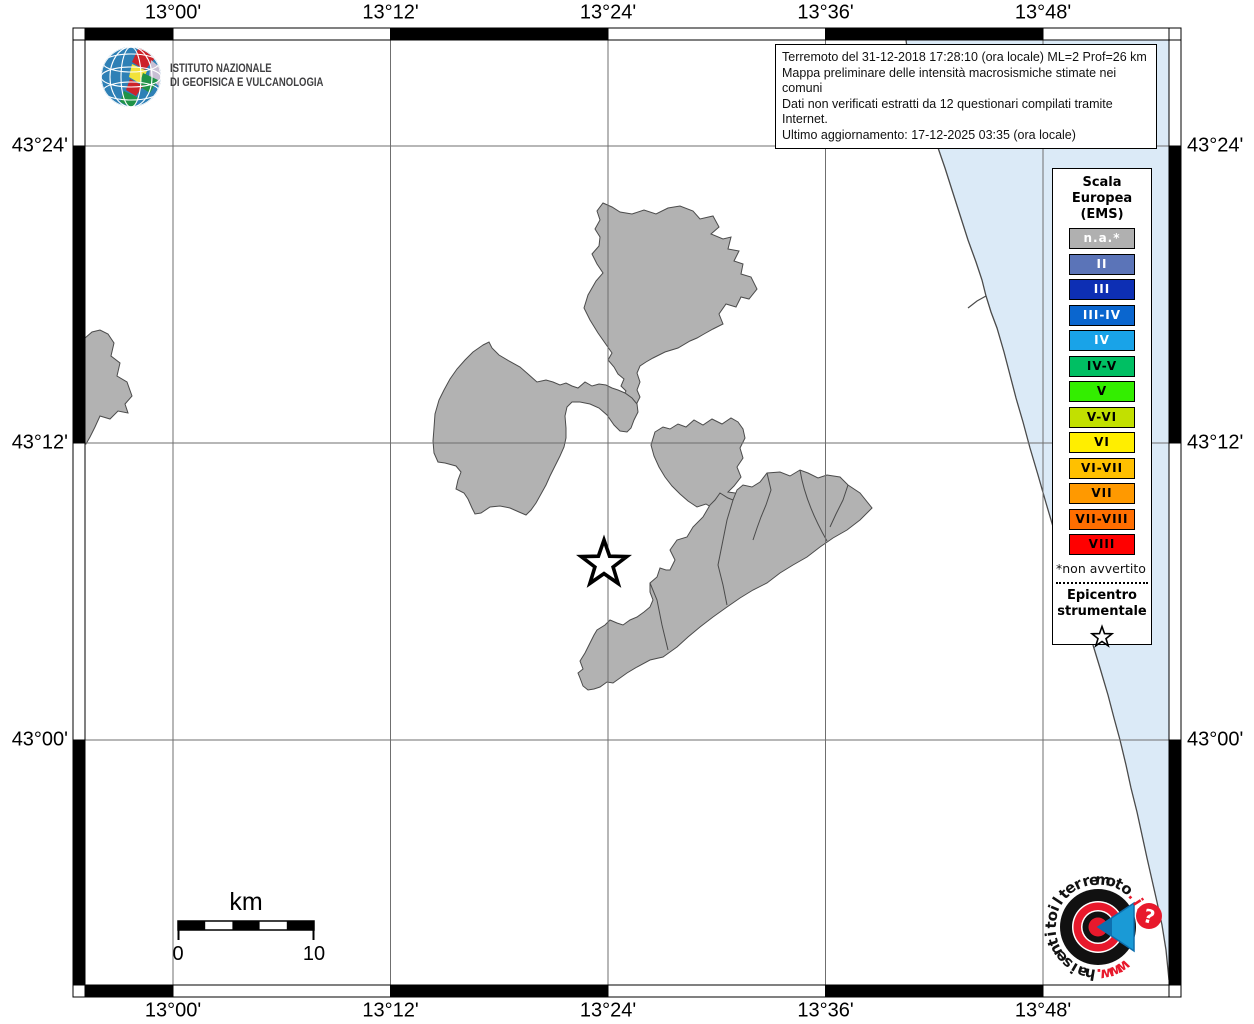  Describe the element at coordinates (1115, 927) in the screenshot. I see `megaphone-icon` at that location.